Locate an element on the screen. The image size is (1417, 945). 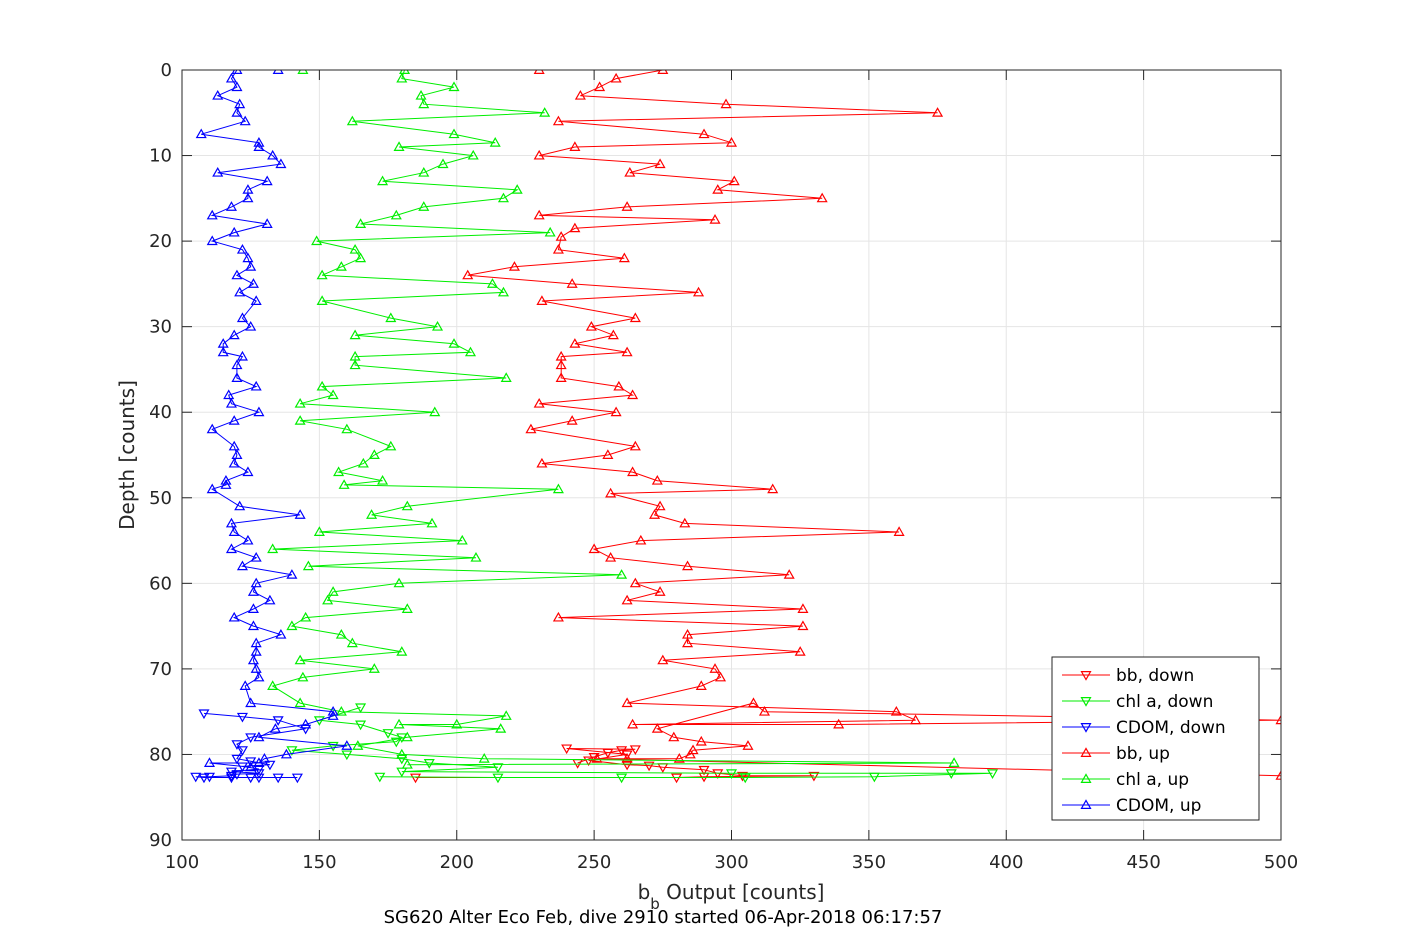
x-tick-label: 150 is located at coordinates (319, 862).